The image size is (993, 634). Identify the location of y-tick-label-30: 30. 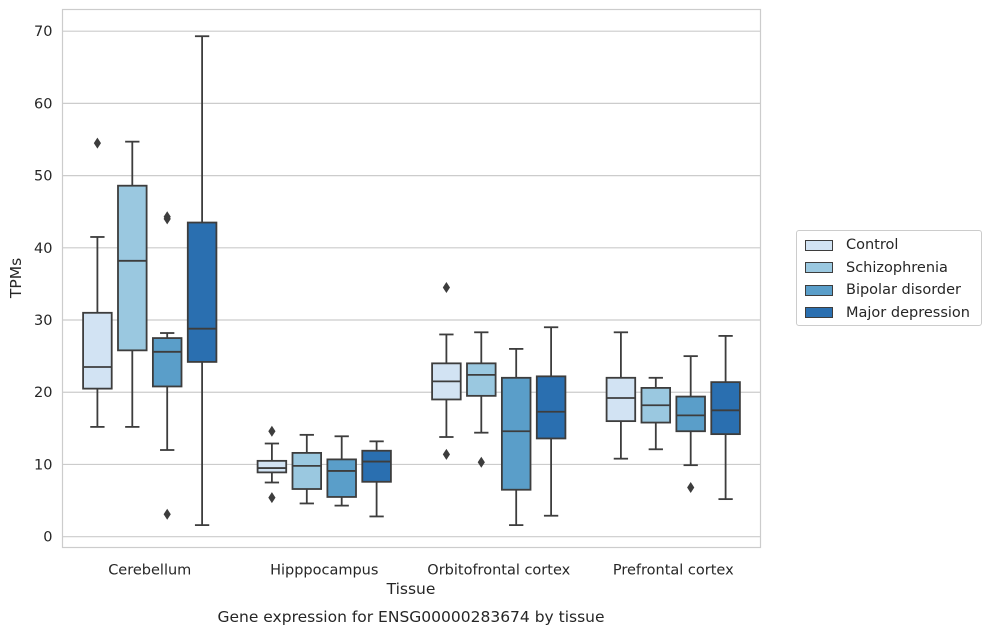
(43, 321).